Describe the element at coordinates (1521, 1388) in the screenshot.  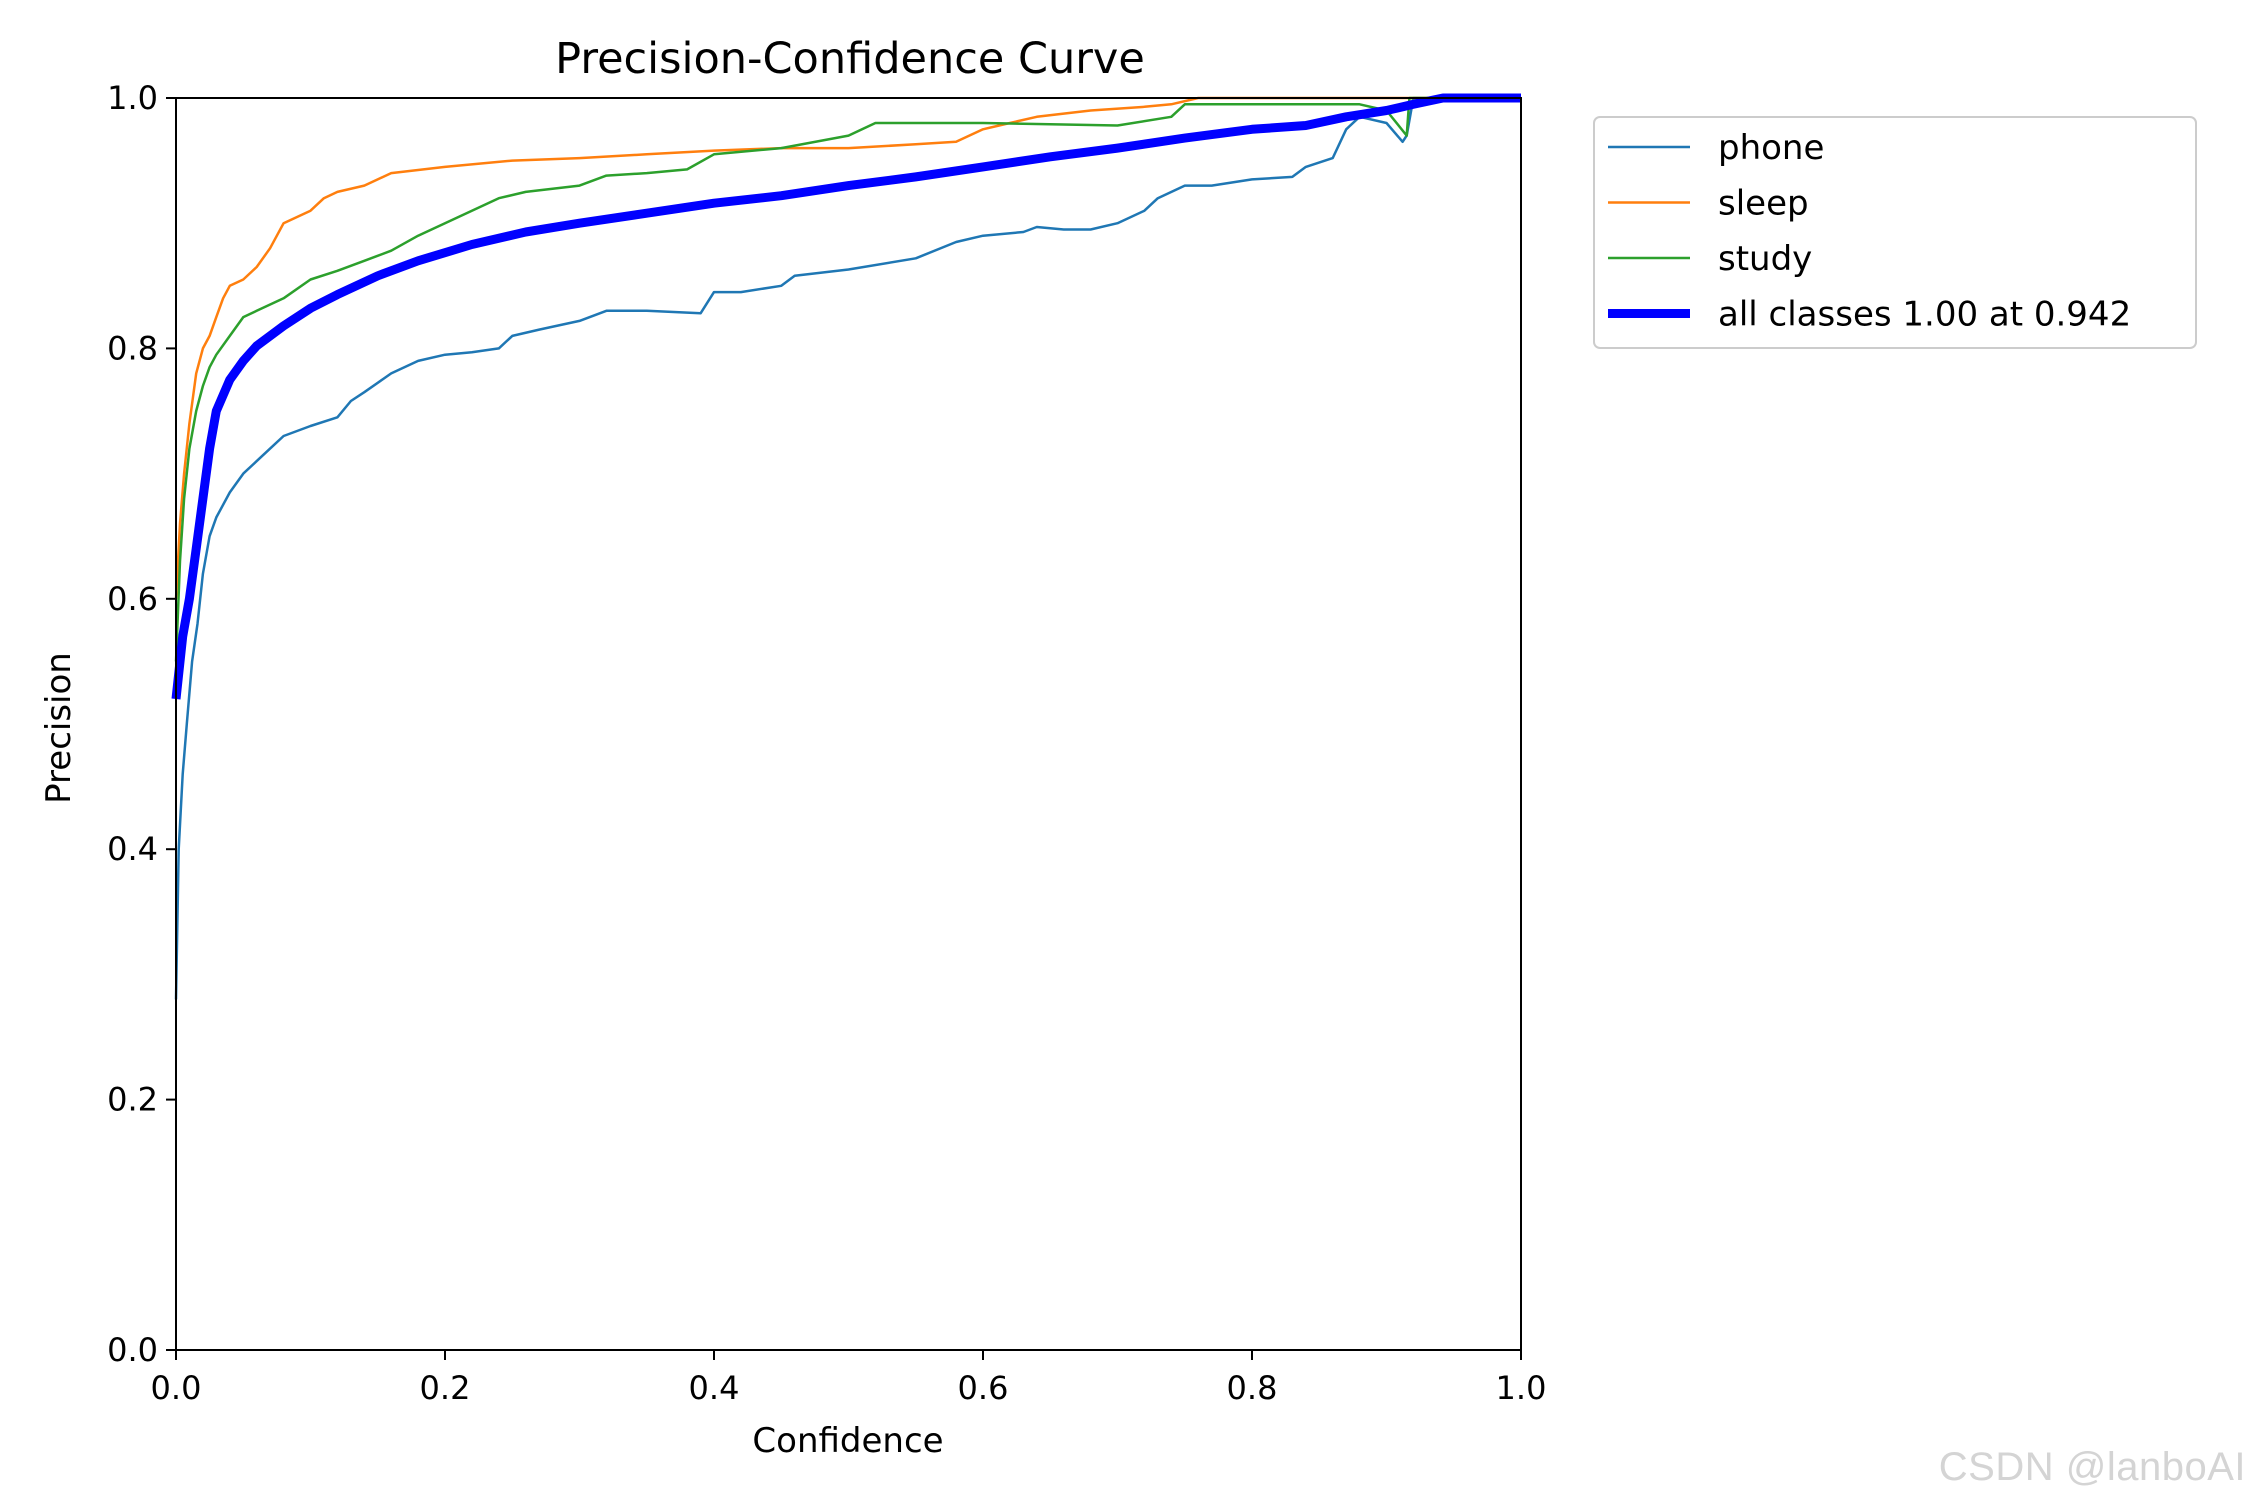
I see `x-tick-label: 1.0` at that location.